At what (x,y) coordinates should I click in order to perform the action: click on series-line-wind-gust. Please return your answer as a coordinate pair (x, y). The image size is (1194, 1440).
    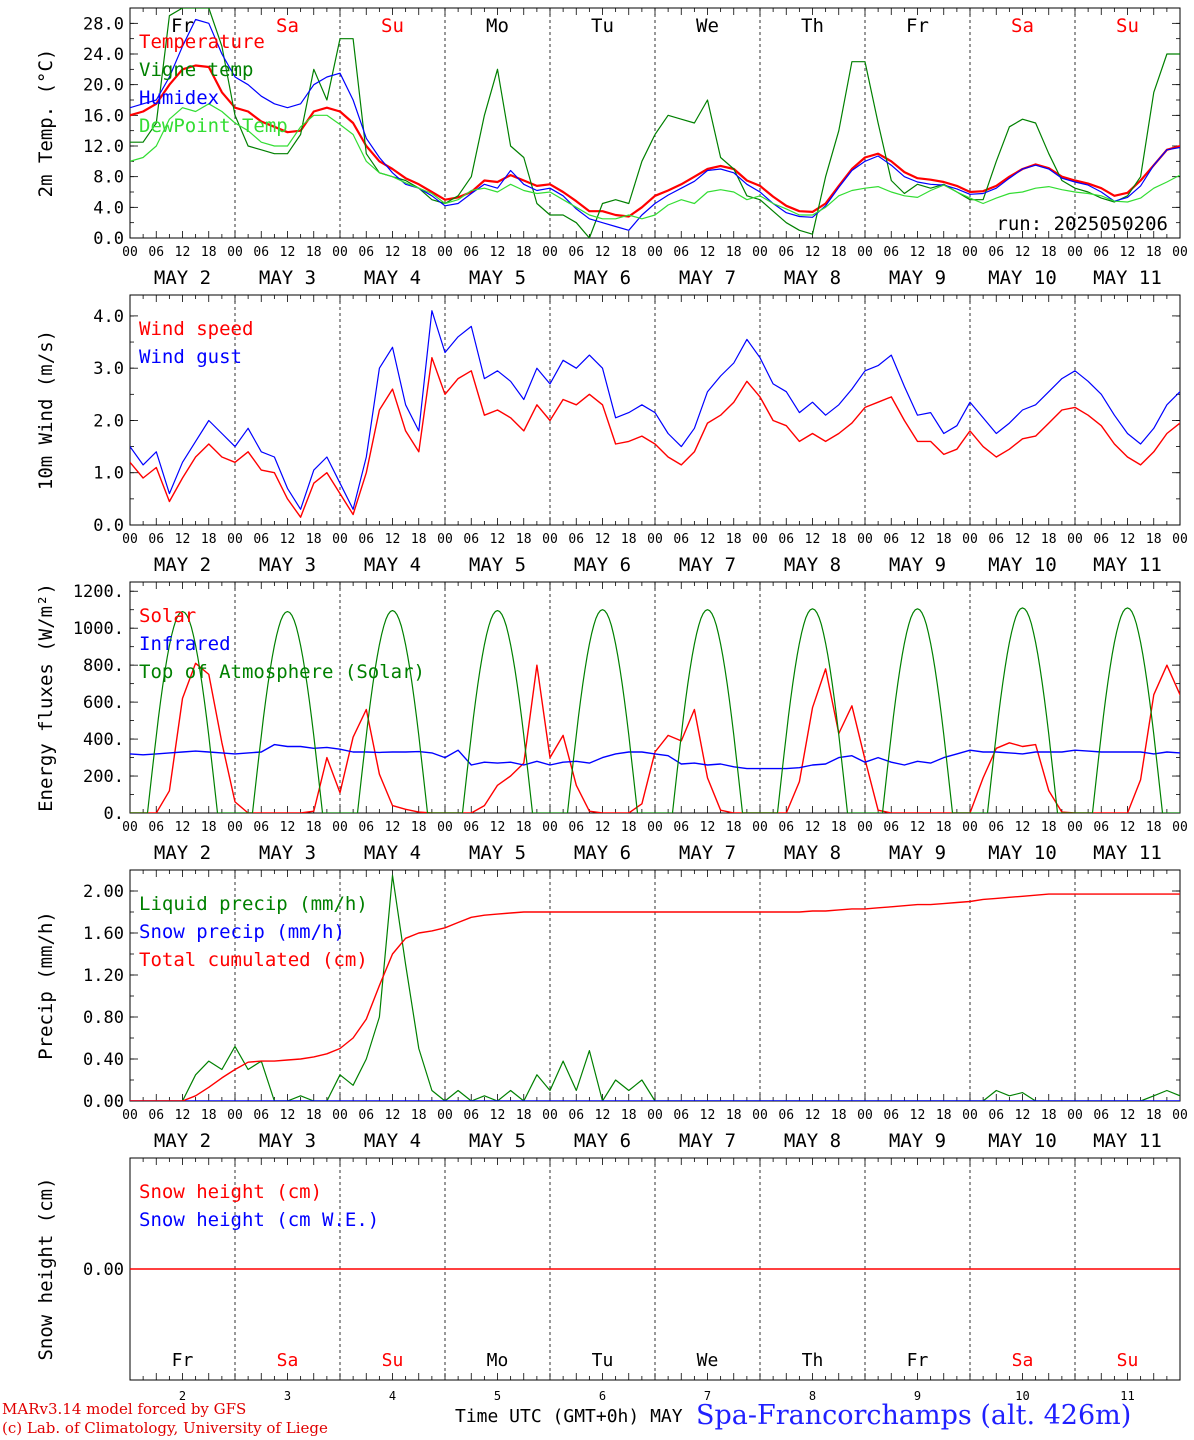
    Looking at the image, I should click on (655, 410).